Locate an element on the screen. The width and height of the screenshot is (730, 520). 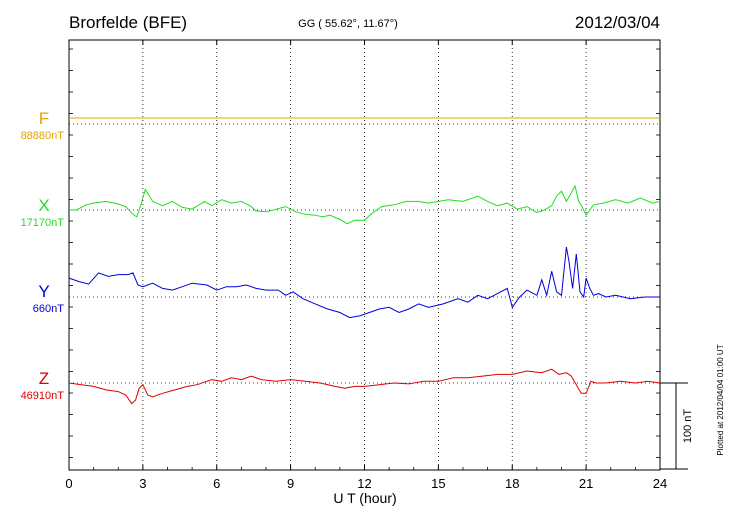
series-labels: F 88880nT X 17170nT Y 660nT Z 46910nT is located at coordinates (43, 255).